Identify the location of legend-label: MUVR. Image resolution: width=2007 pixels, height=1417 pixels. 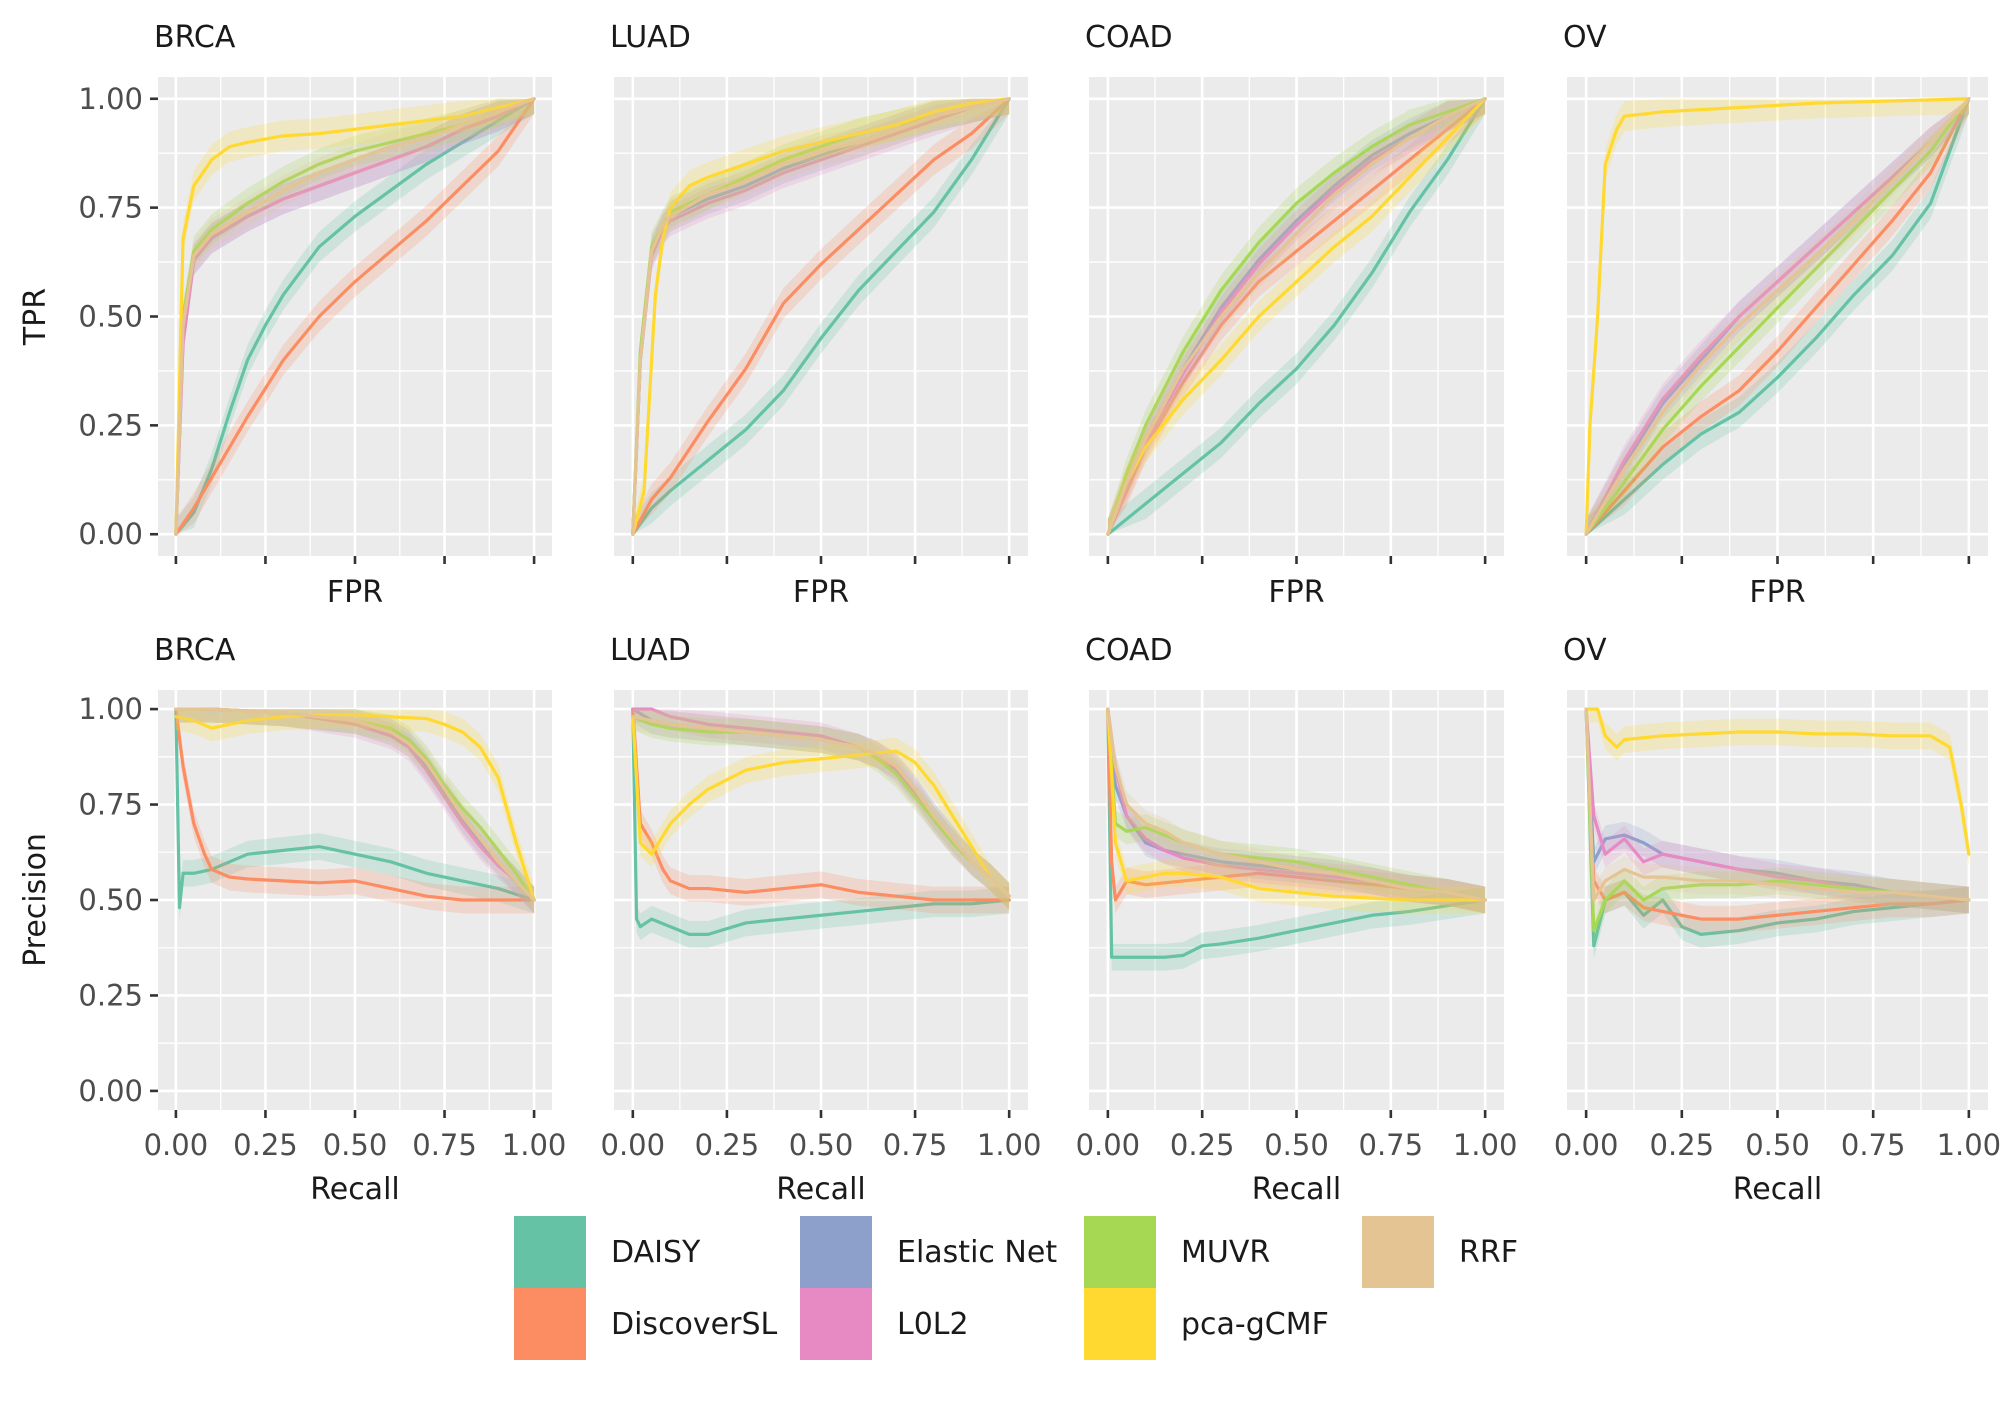
(1225, 1252).